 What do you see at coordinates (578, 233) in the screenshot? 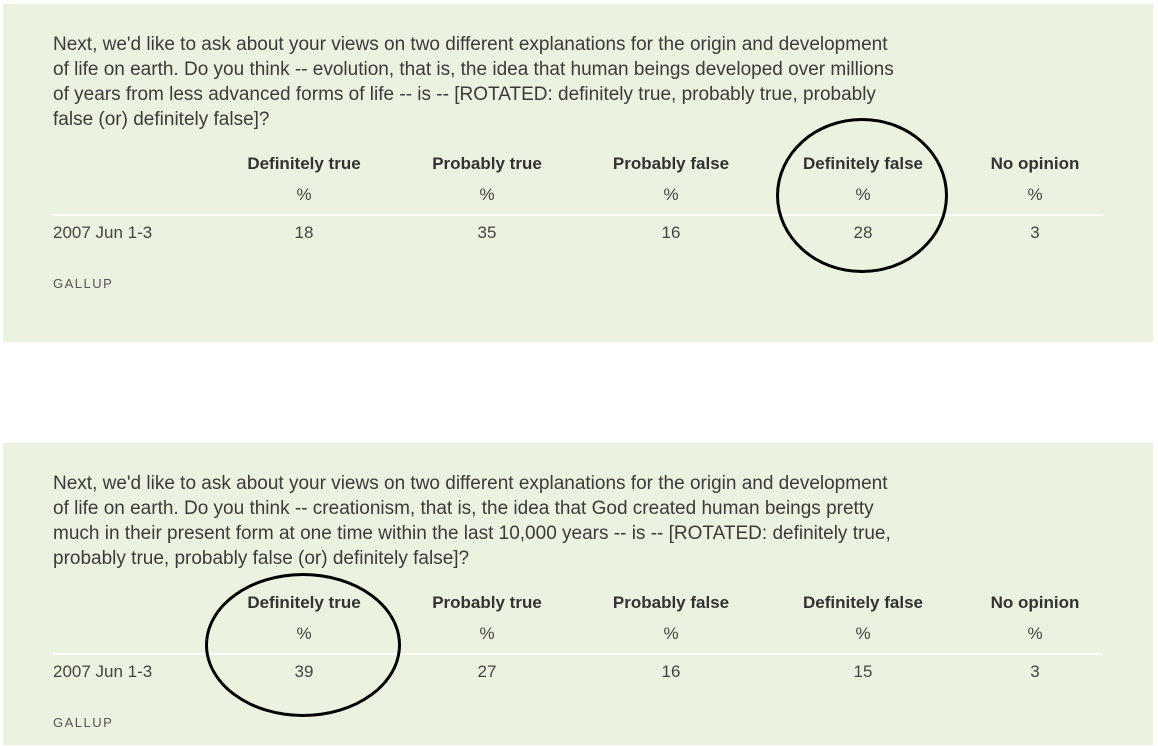
I see `table-row: 2007 Jun 1-3 18 35 16 28 3` at bounding box center [578, 233].